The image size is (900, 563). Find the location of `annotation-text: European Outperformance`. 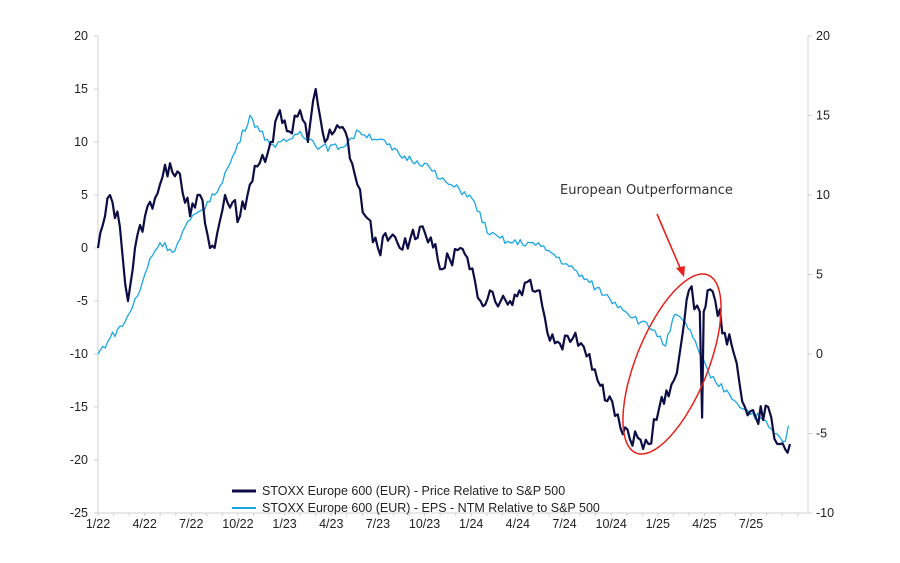

annotation-text: European Outperformance is located at coordinates (646, 190).